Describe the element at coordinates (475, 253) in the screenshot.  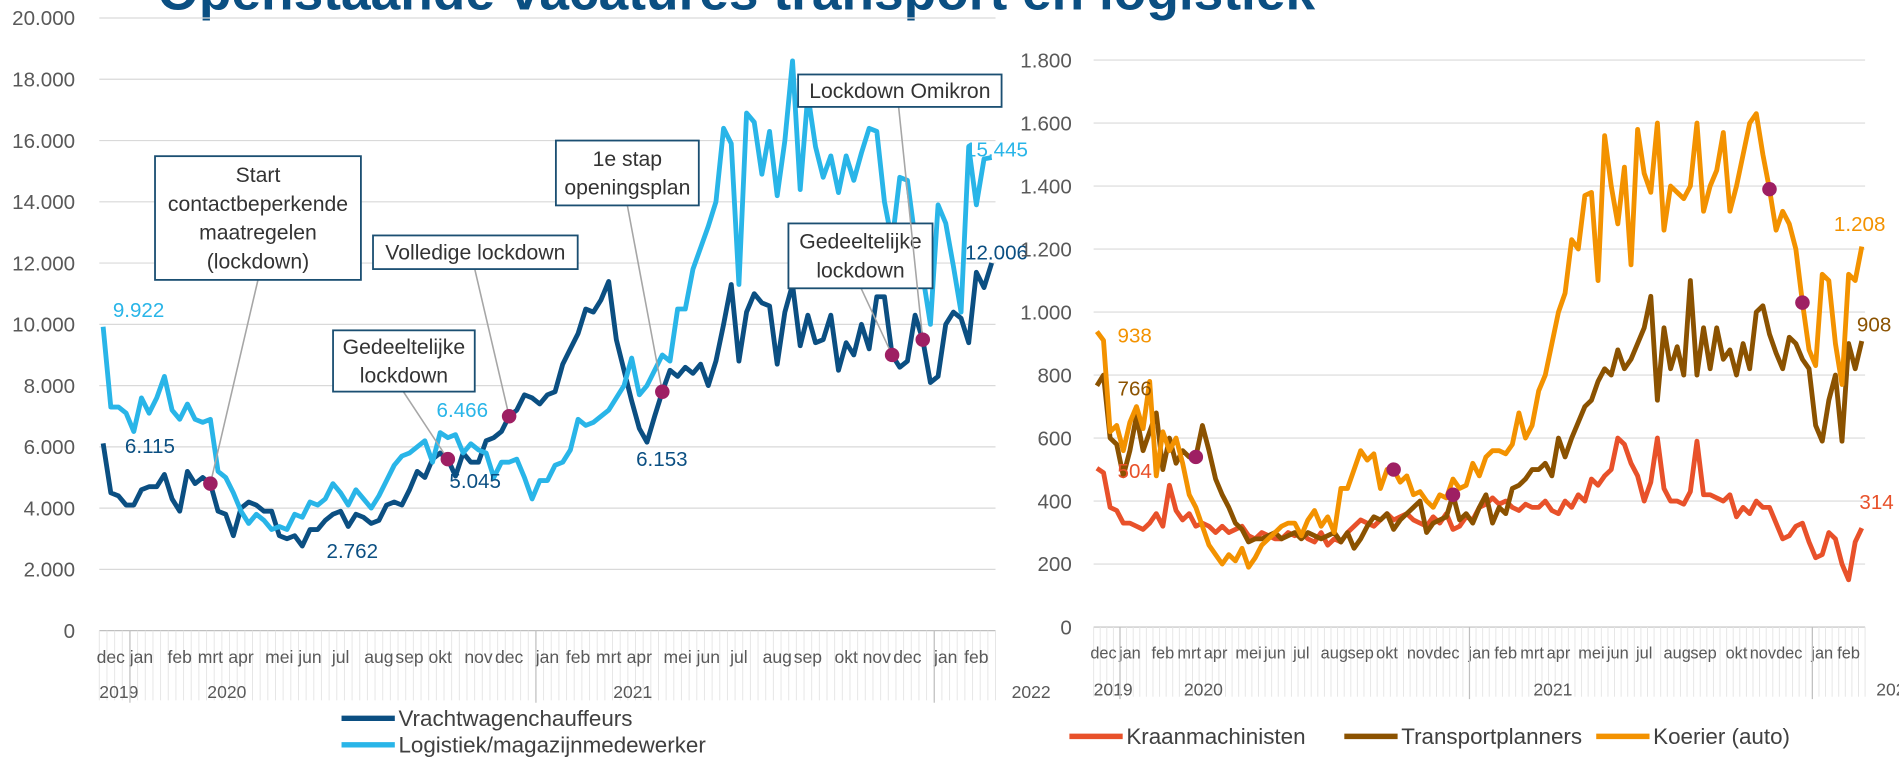
I see `annotation-text: Volledige lockdown` at that location.